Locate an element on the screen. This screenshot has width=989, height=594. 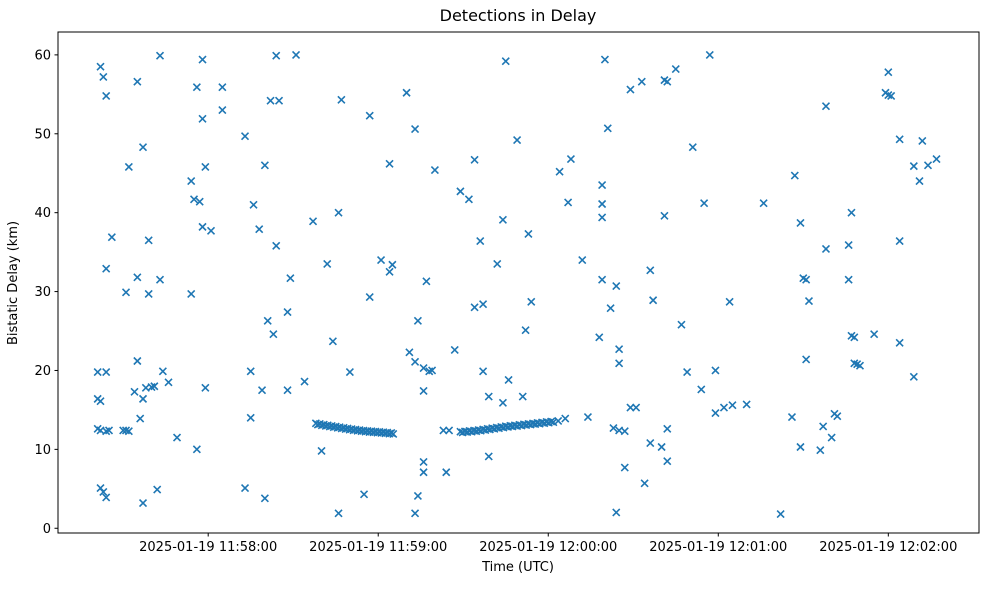
x-tick-label: 2025-01-19 11:58:00 is located at coordinates (208, 547).